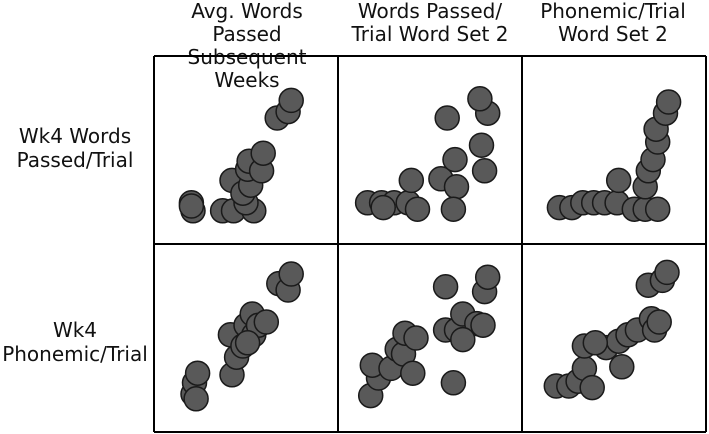  What do you see at coordinates (430, 23) in the screenshot?
I see `column-header-words-passed-trial: Words Passed/ Trial Word Set 2` at bounding box center [430, 23].